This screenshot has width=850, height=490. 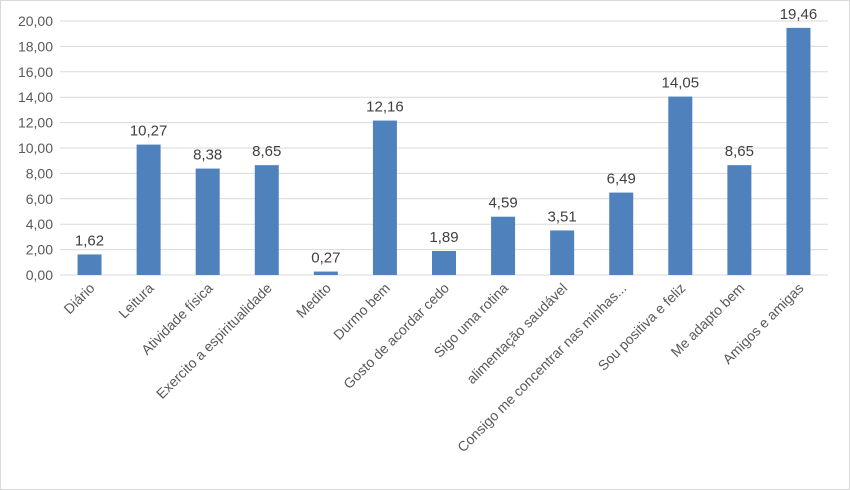 I want to click on x-category-label: Gosto de acordar cedo, so click(x=396, y=336).